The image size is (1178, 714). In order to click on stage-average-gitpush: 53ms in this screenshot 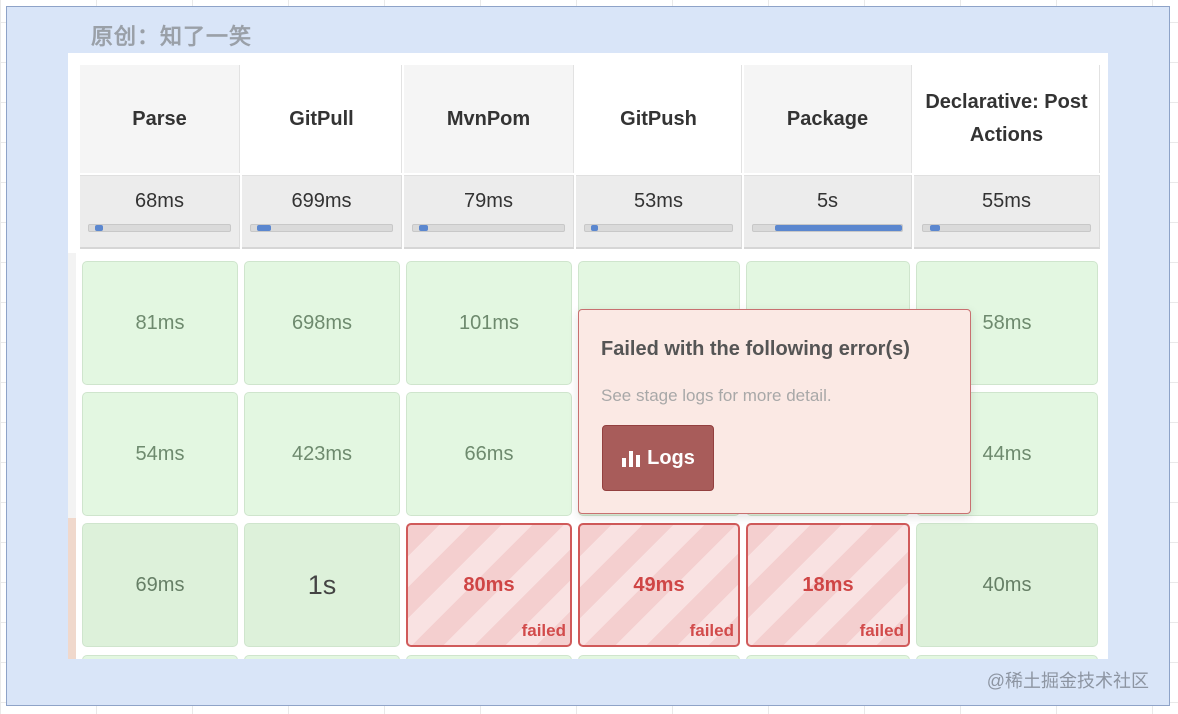, I will do `click(659, 212)`.